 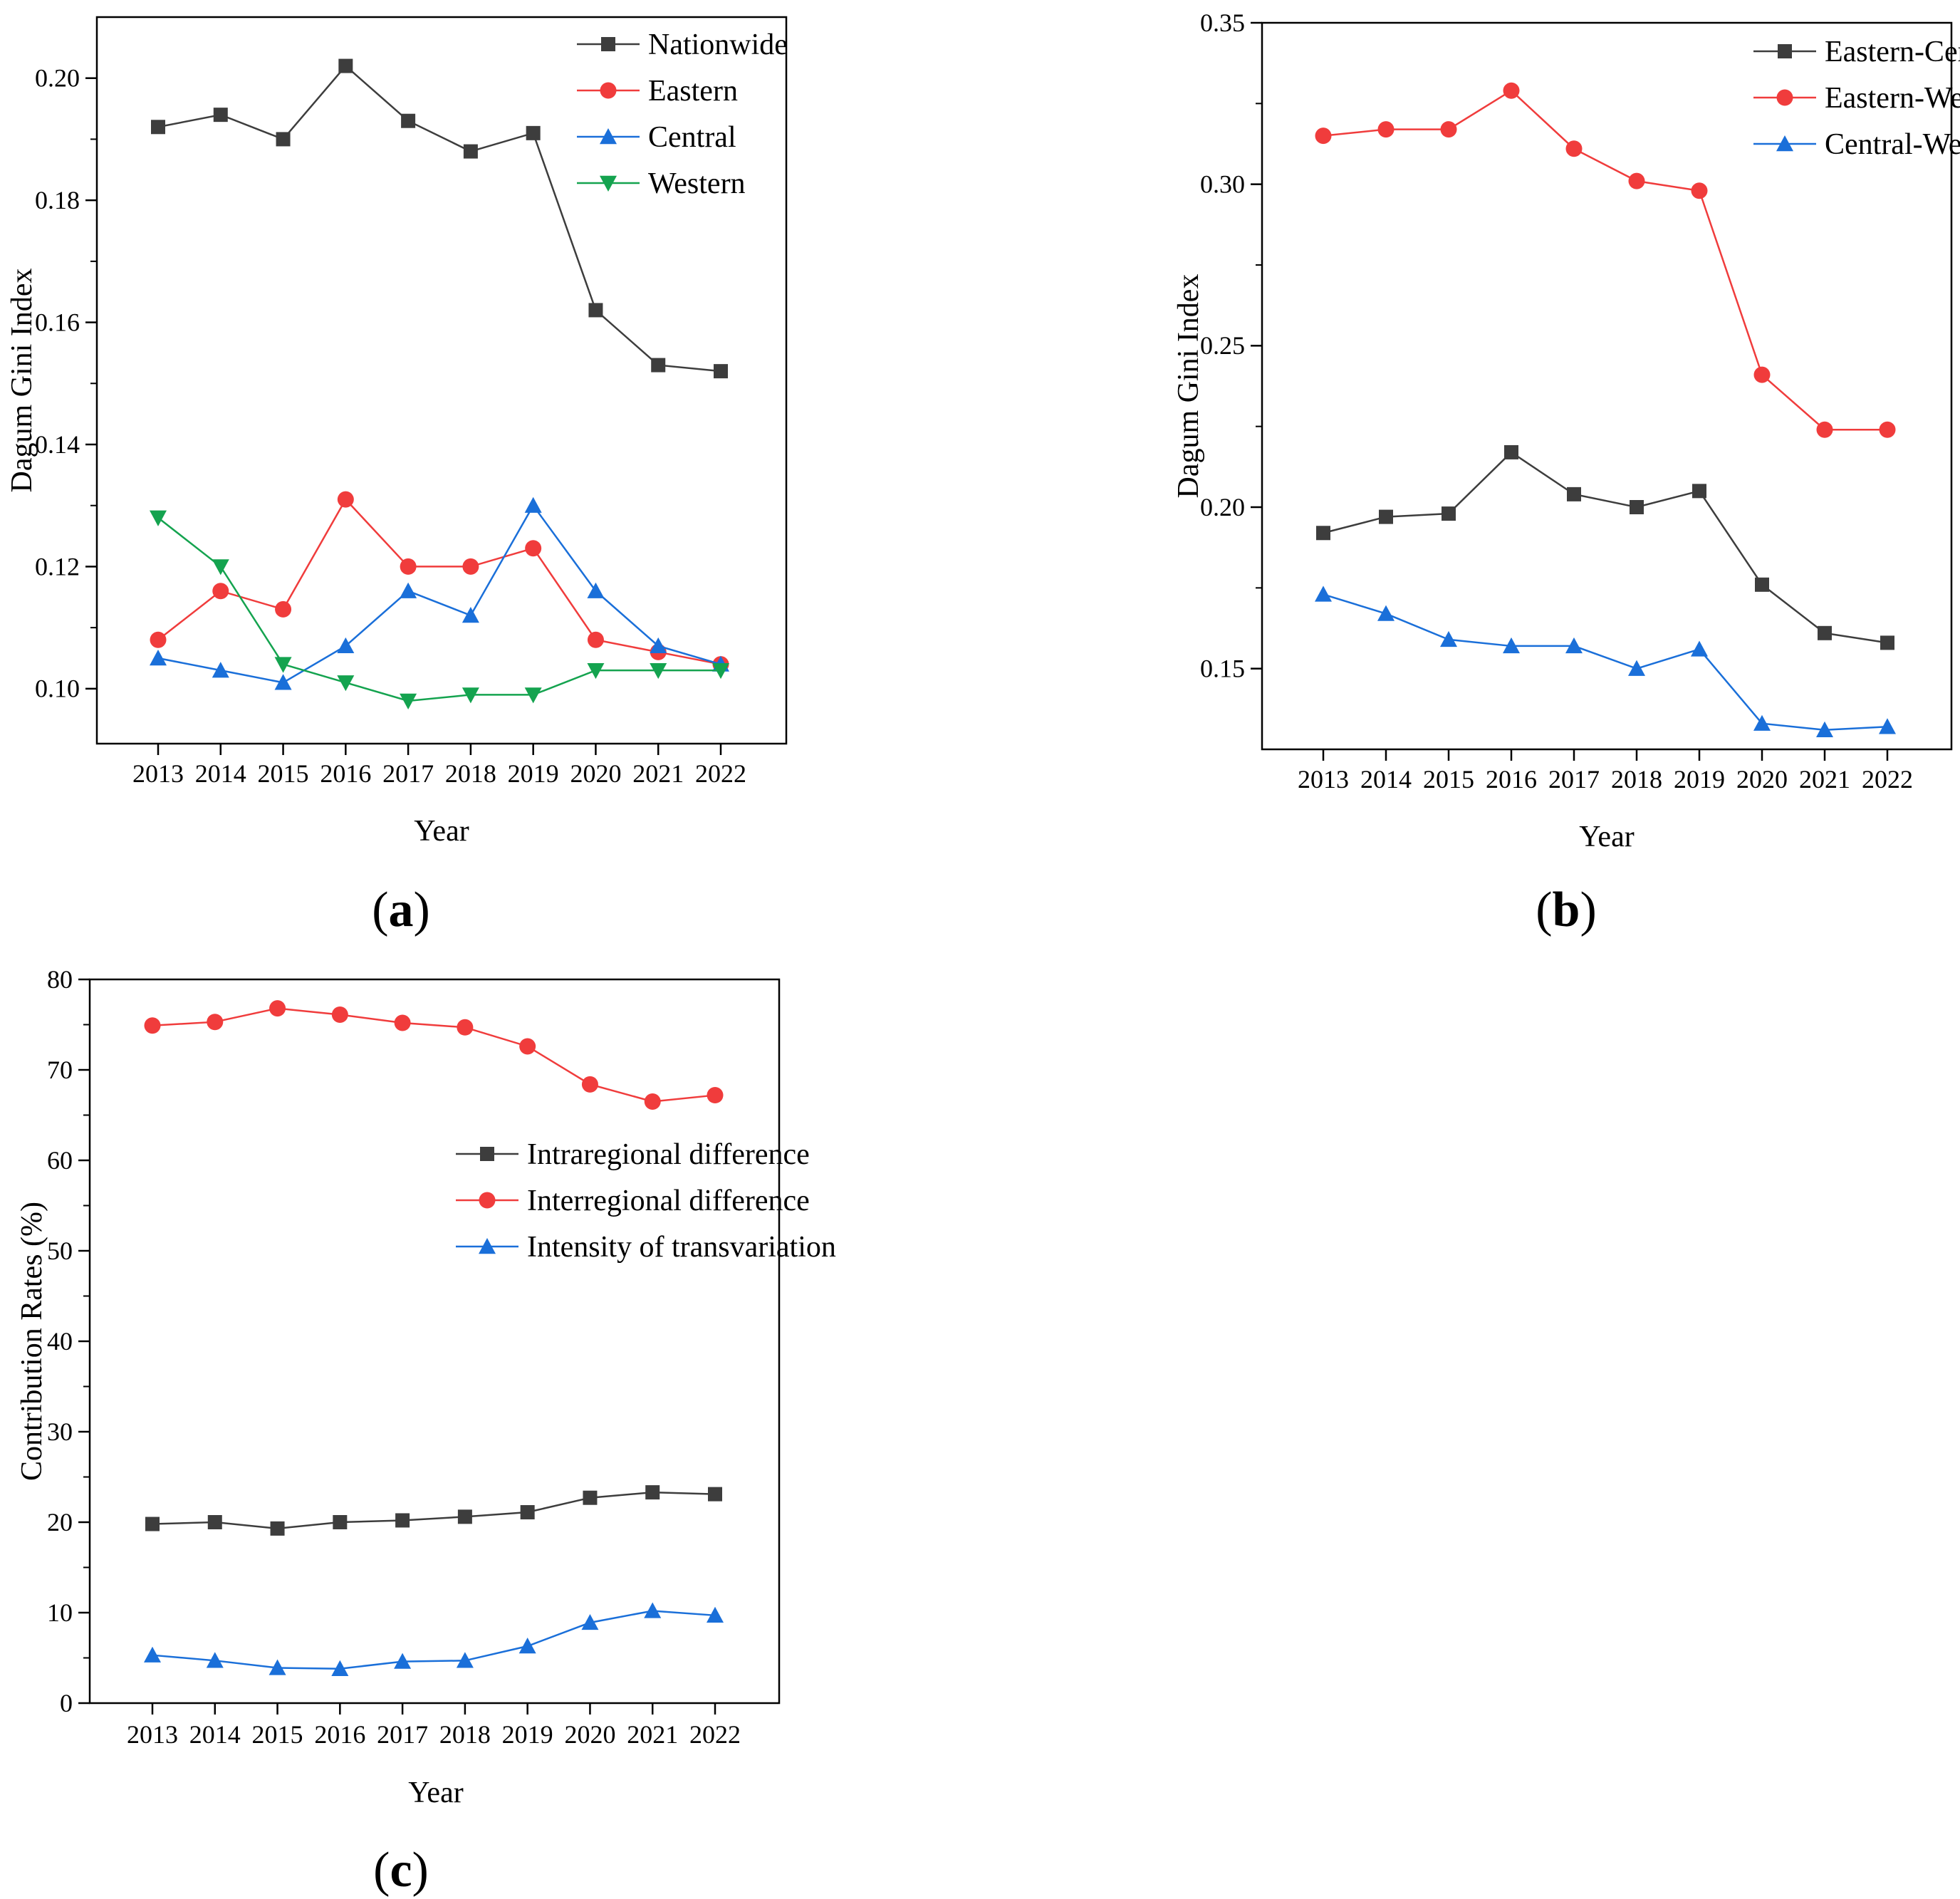 What do you see at coordinates (1188, 387) in the screenshot?
I see `y-axis-label: Dagum Gini Index` at bounding box center [1188, 387].